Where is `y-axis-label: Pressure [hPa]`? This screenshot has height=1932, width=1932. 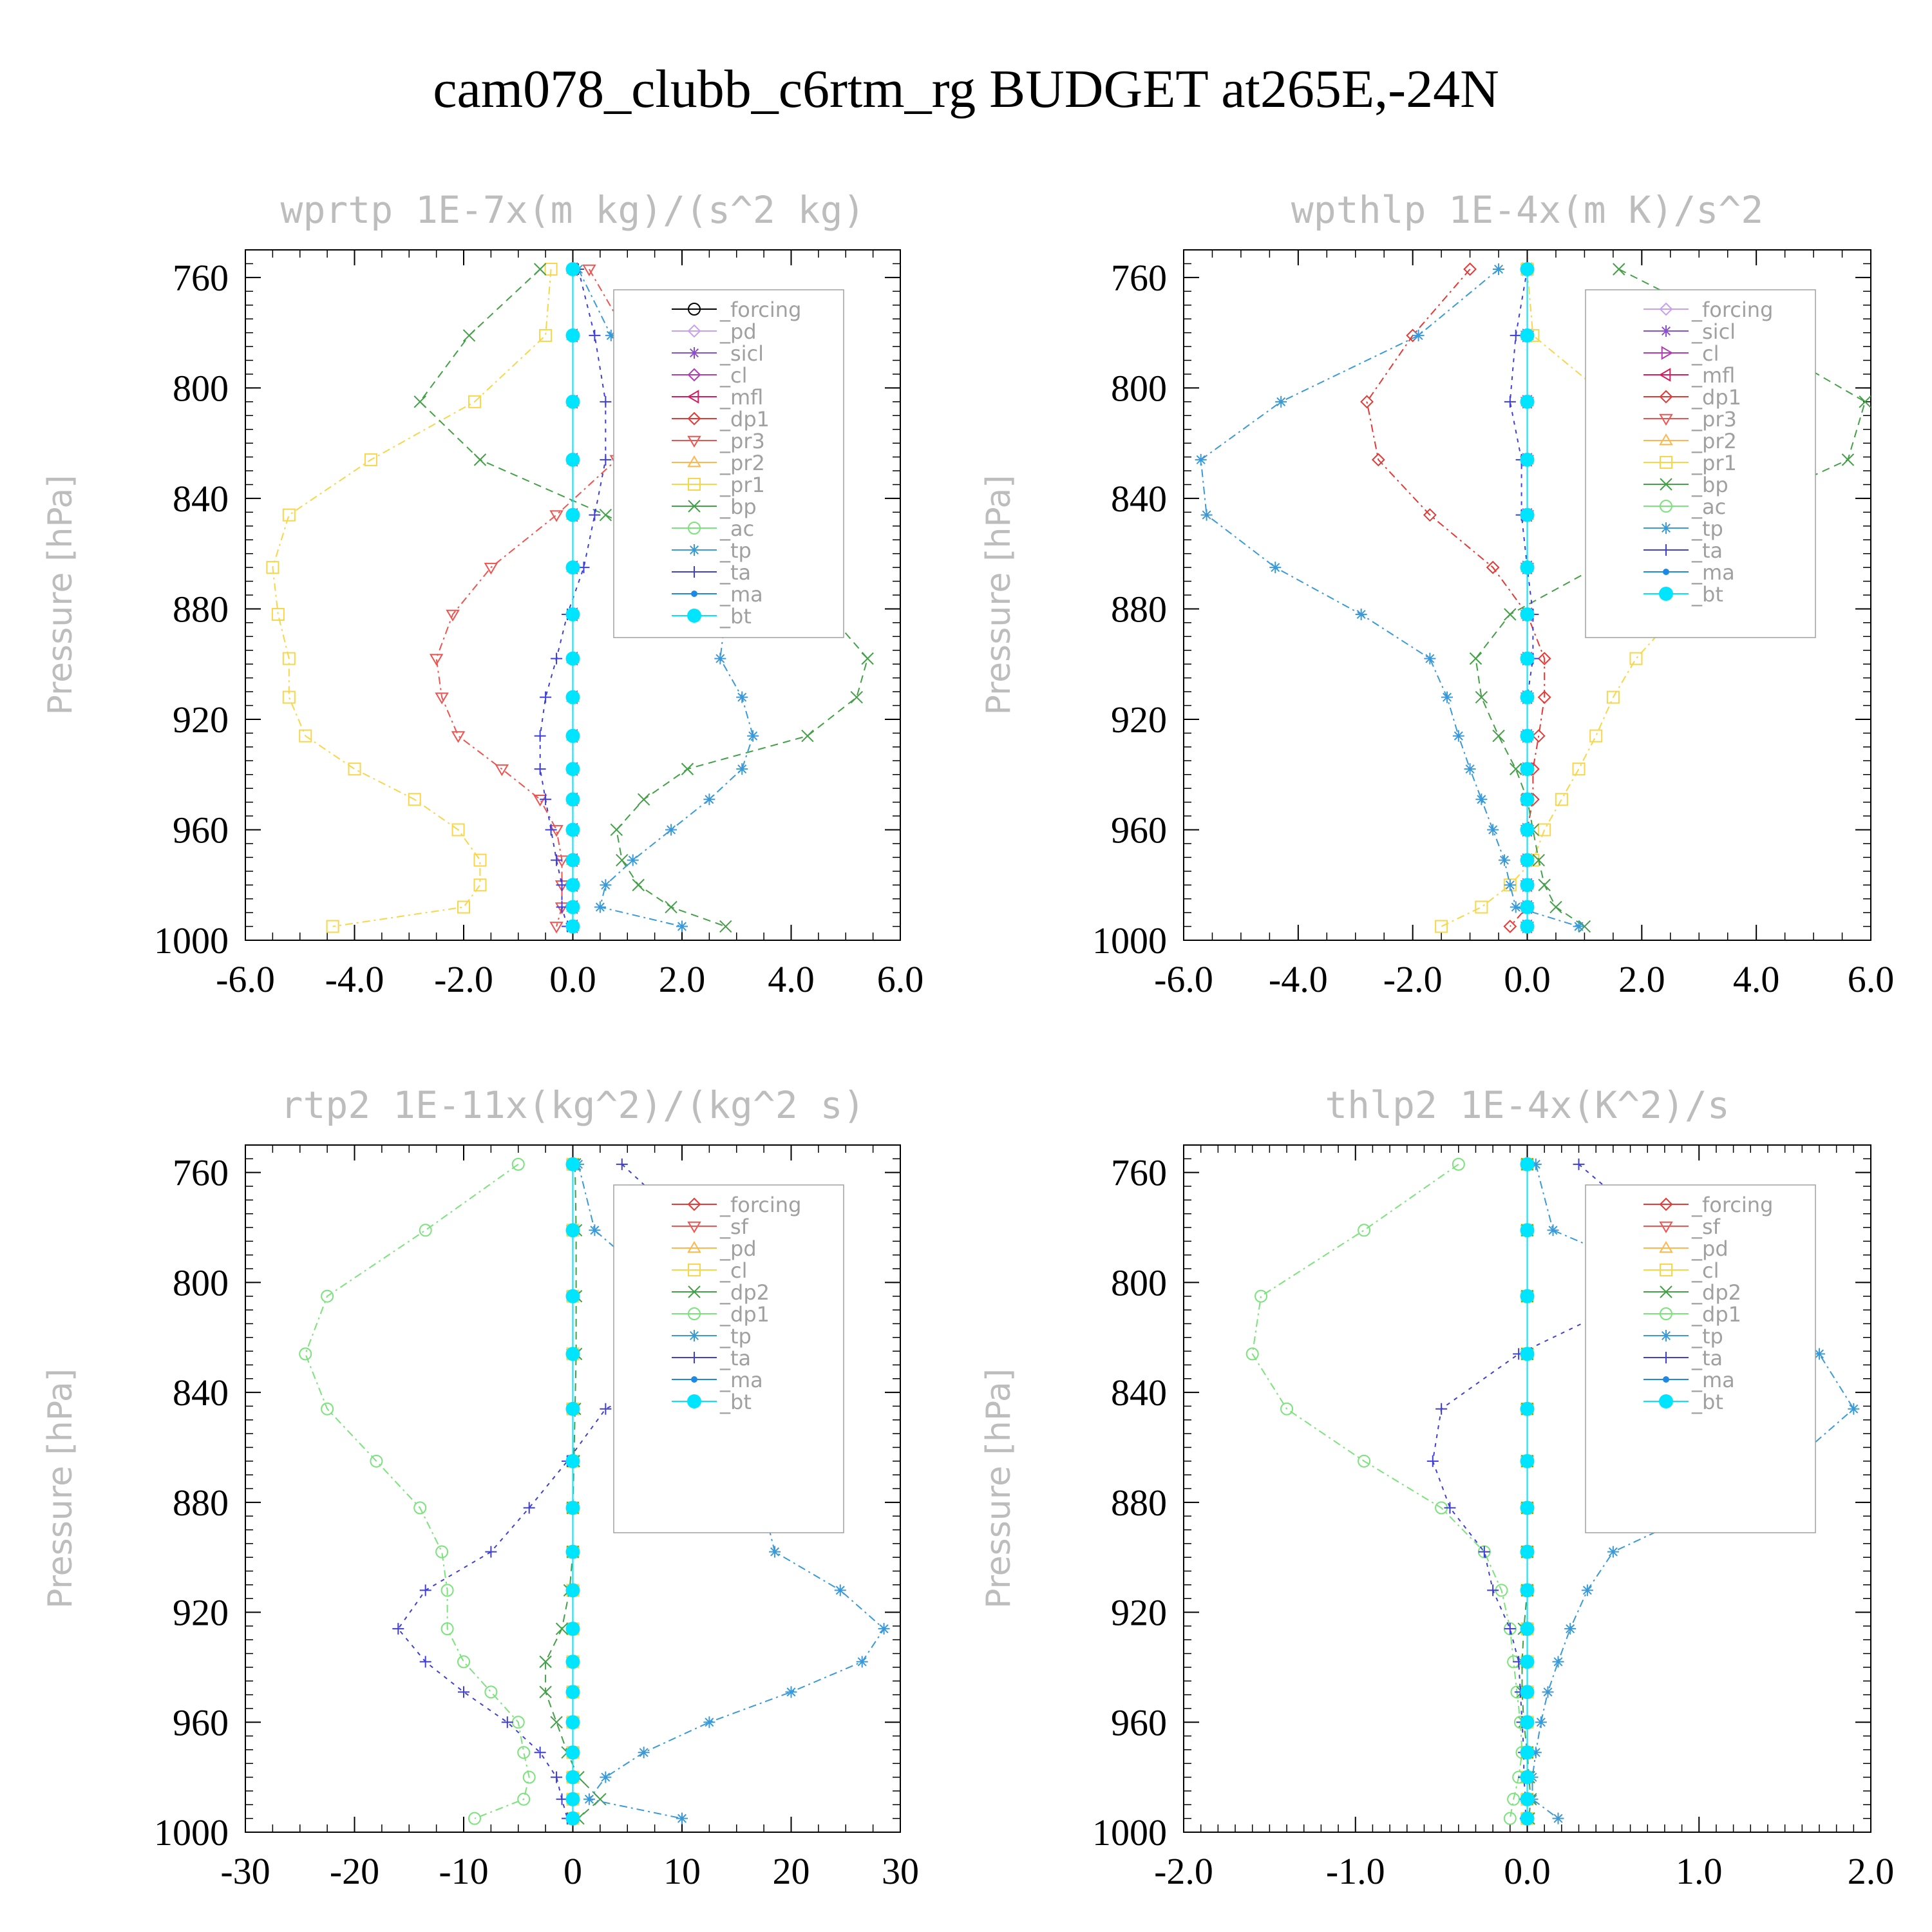 y-axis-label: Pressure [hPa] is located at coordinates (999, 1488).